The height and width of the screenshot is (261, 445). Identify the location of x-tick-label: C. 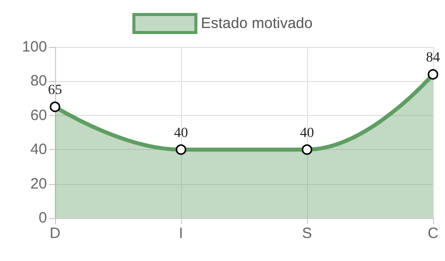
(433, 233).